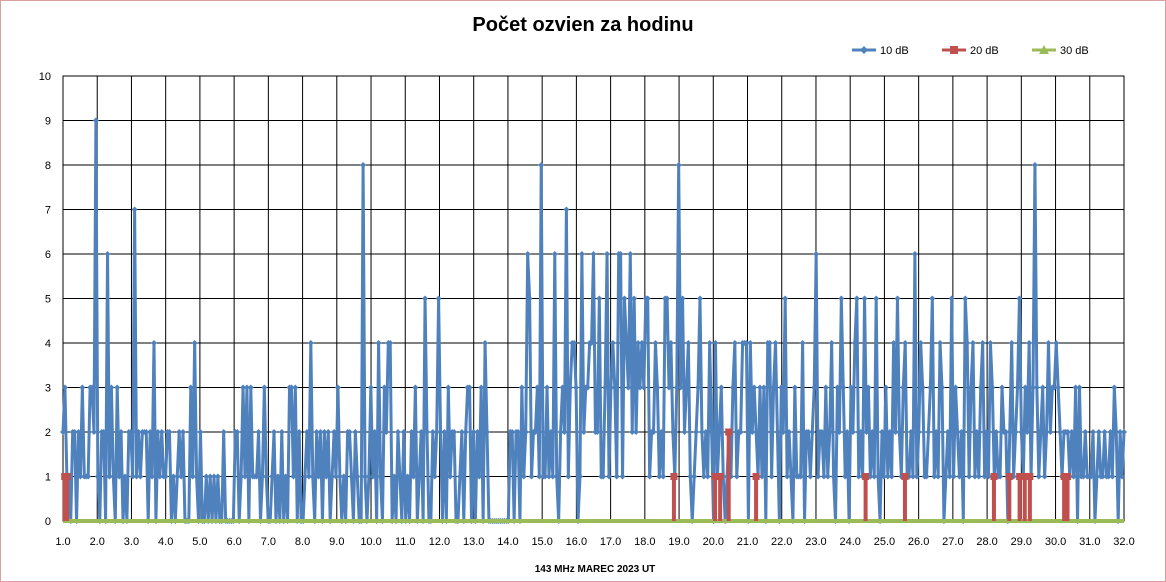 The width and height of the screenshot is (1166, 582). Describe the element at coordinates (45, 77) in the screenshot. I see `y-tick-label: 10` at that location.